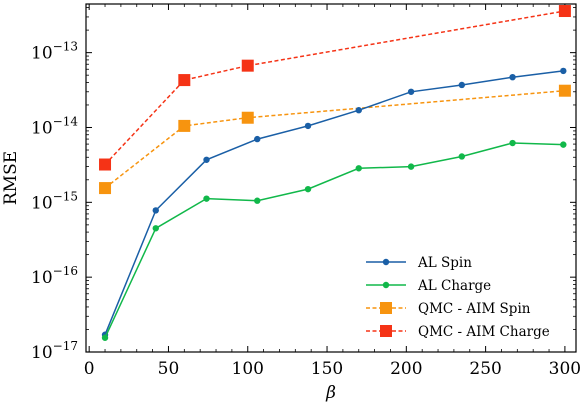 The image size is (581, 405). What do you see at coordinates (54, 201) in the screenshot?
I see `y-tick-label: 10−15` at bounding box center [54, 201].